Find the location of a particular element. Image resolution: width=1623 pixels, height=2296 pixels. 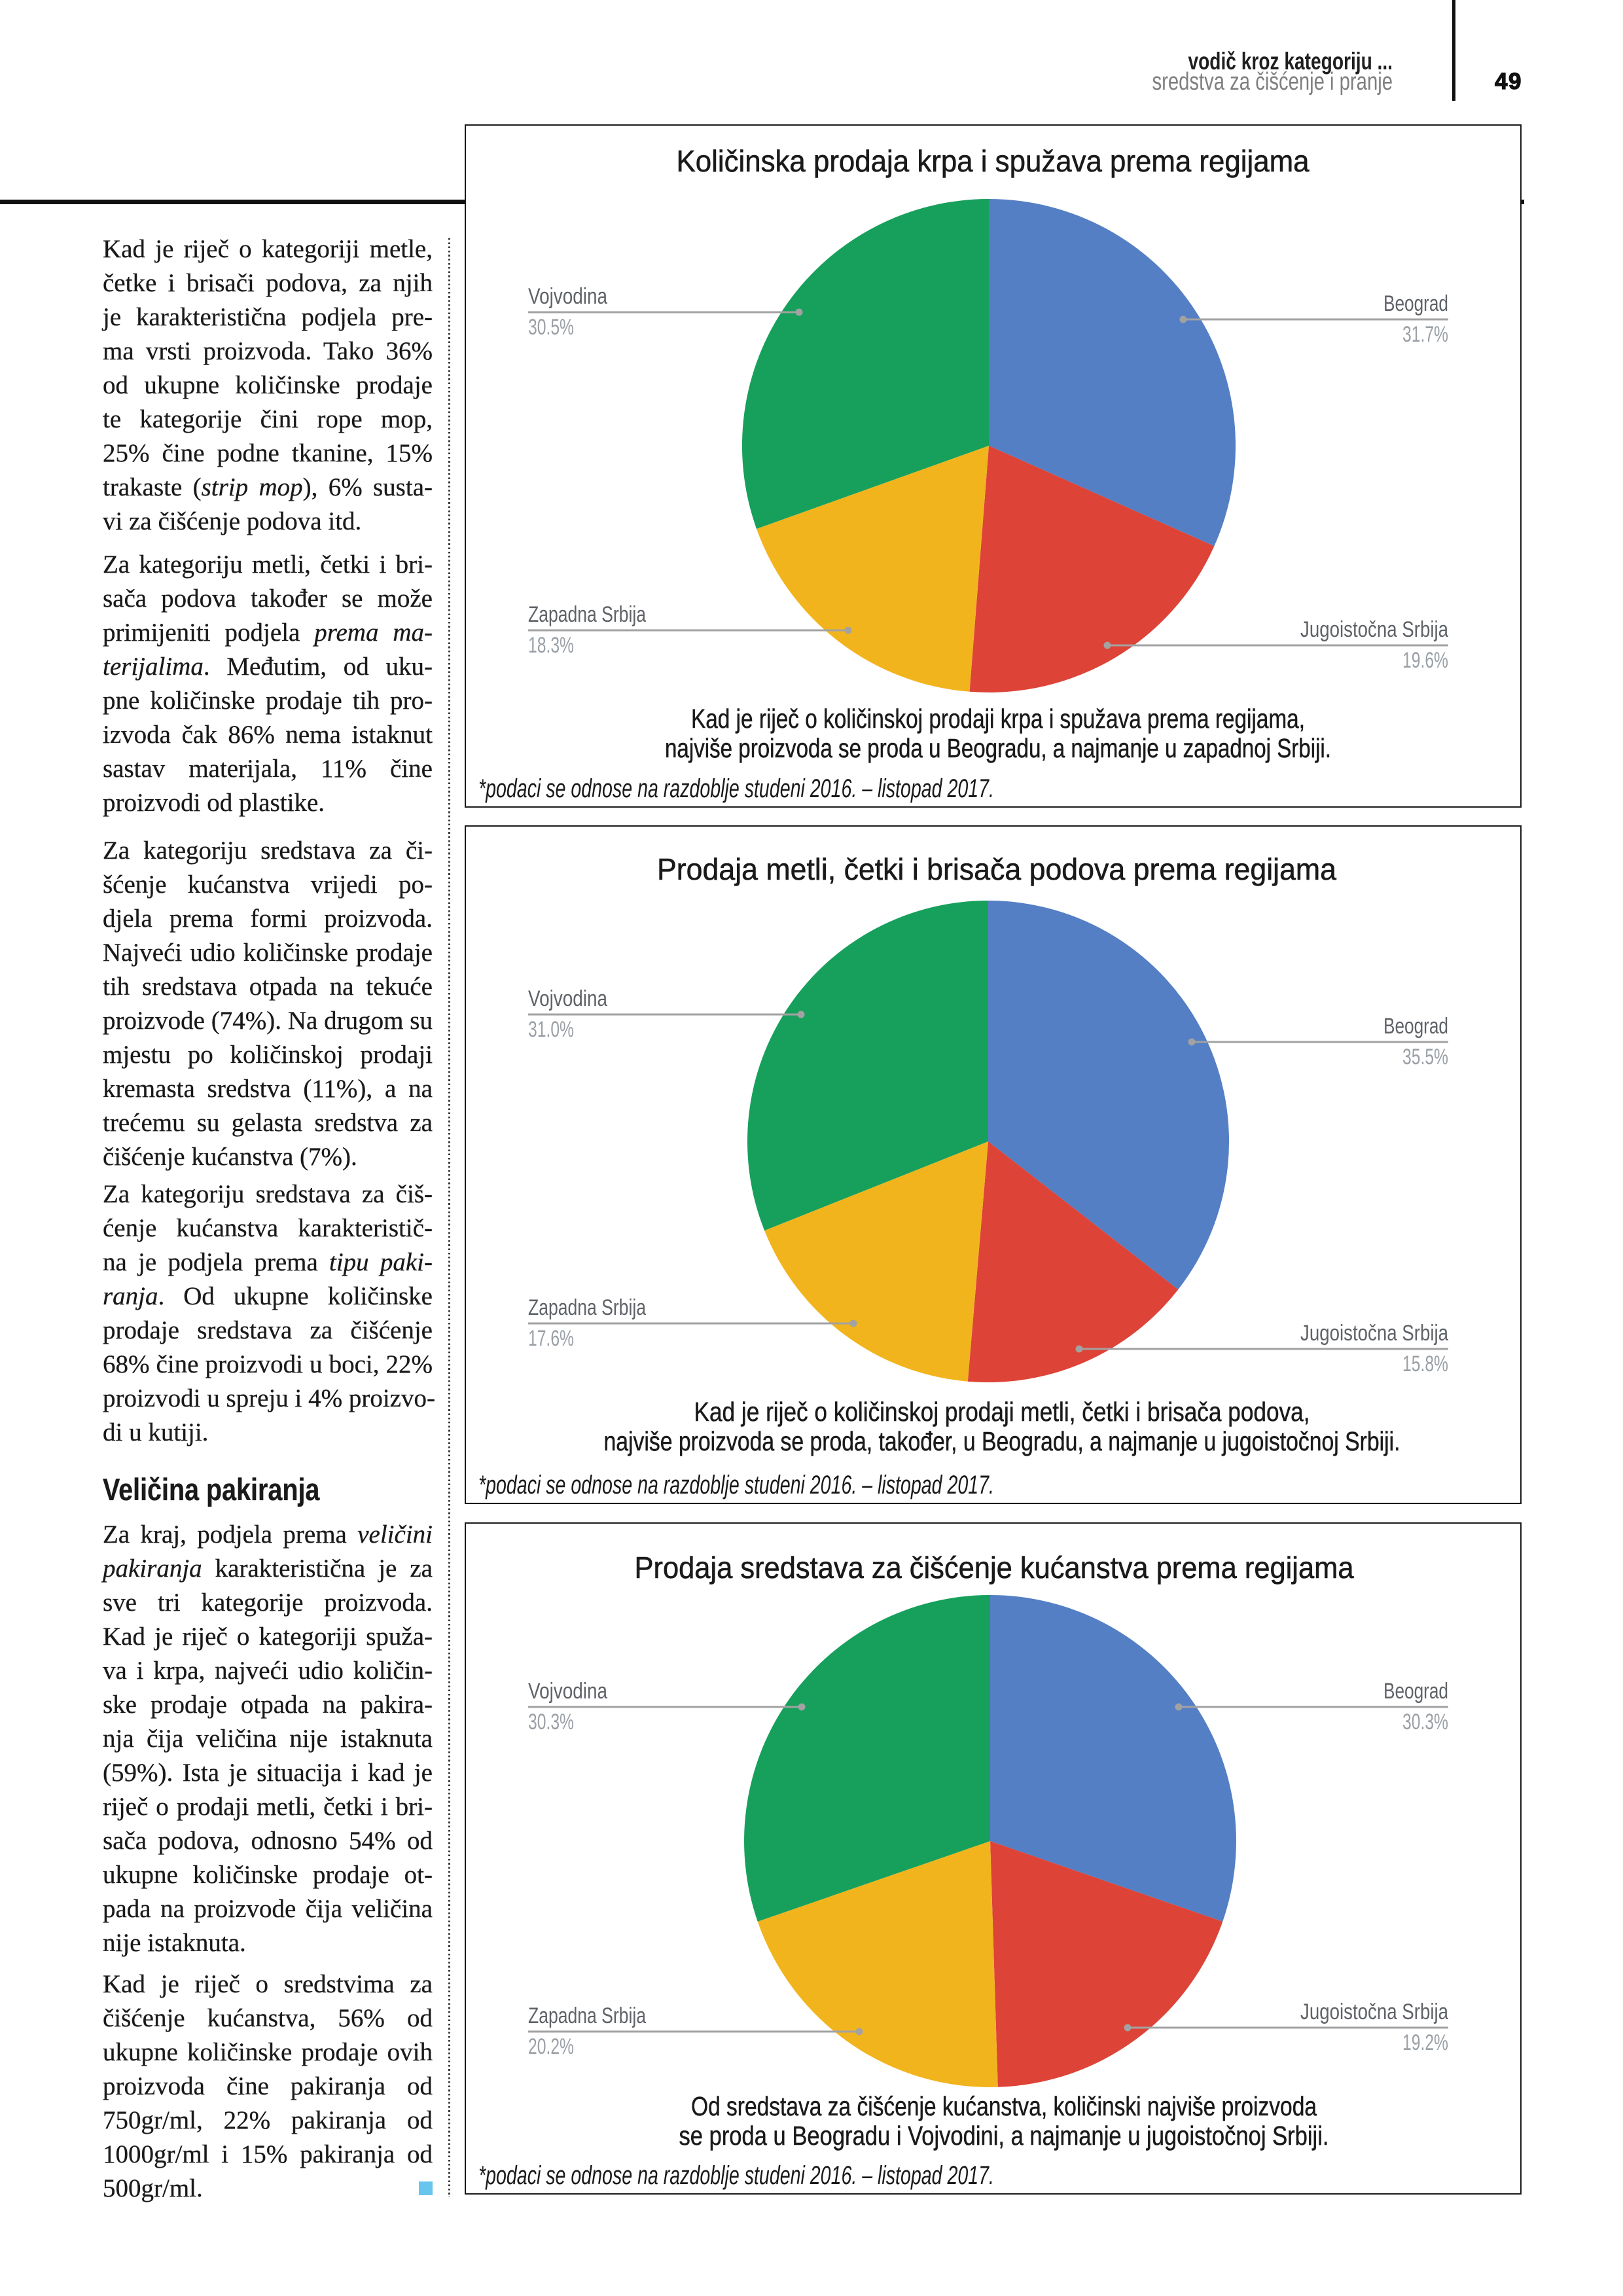

svg-text: 35.5% is located at coordinates (1425, 1057).